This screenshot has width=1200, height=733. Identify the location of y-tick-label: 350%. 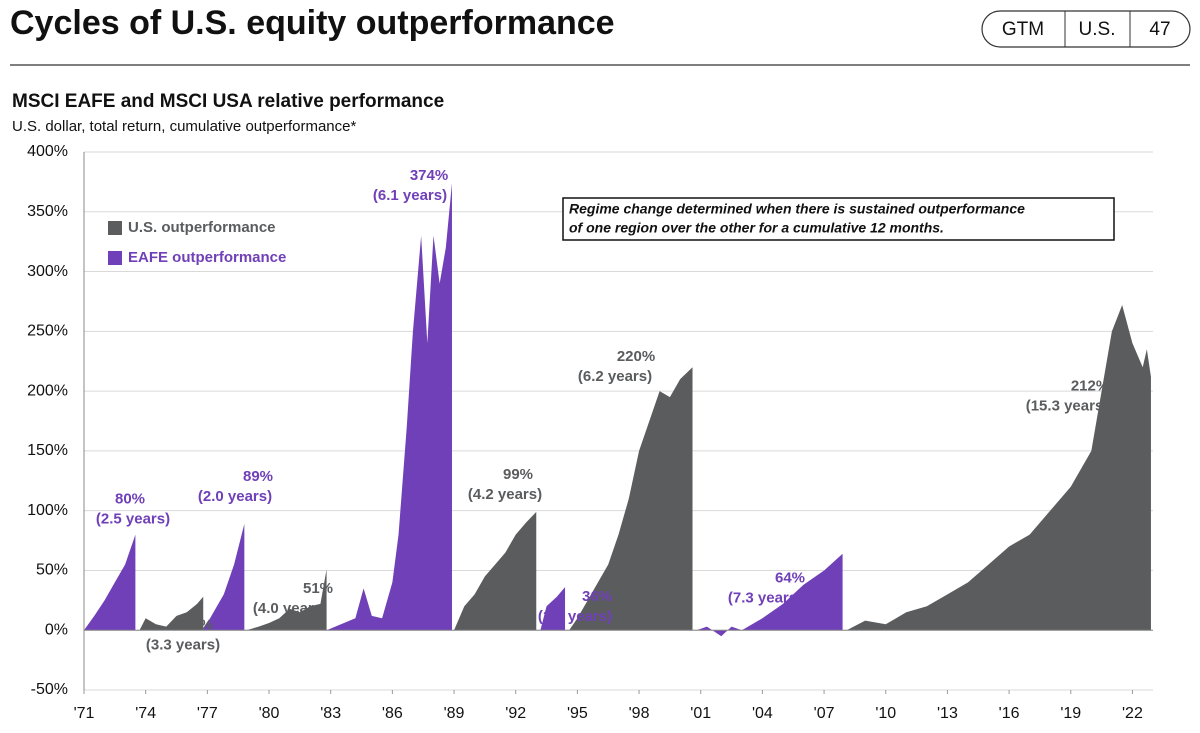
(47, 211).